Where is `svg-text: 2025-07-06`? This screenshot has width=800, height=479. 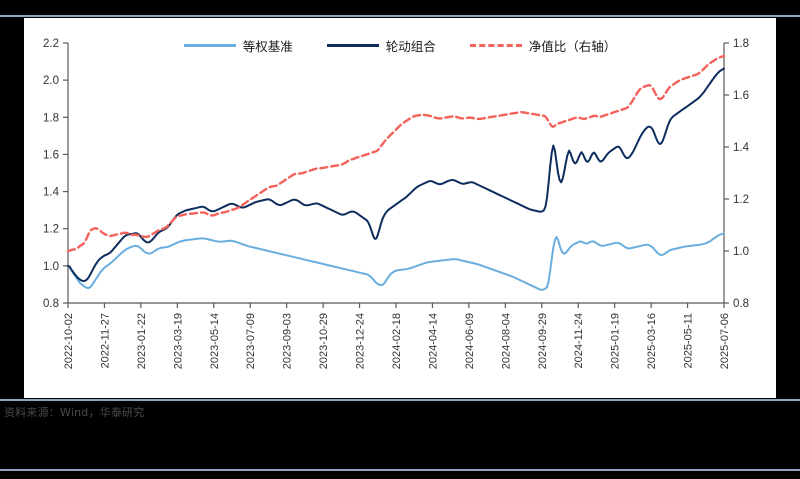
svg-text: 2025-07-06 is located at coordinates (725, 341).